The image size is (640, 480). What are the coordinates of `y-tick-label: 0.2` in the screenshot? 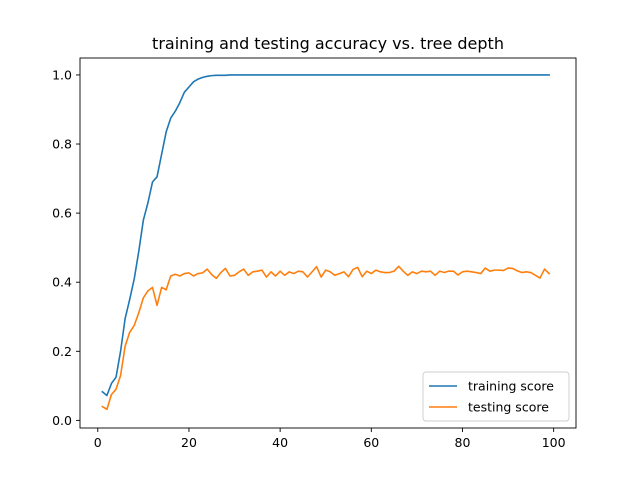 It's located at (62, 351).